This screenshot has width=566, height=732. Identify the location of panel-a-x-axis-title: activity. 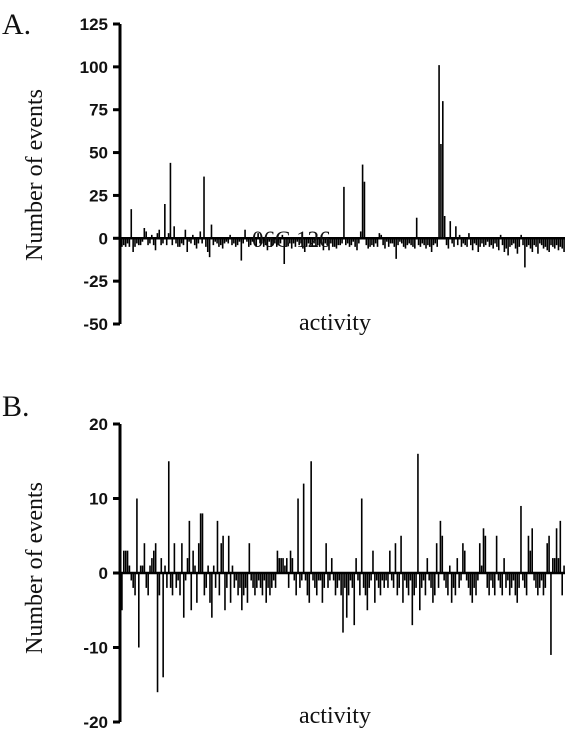
(335, 323).